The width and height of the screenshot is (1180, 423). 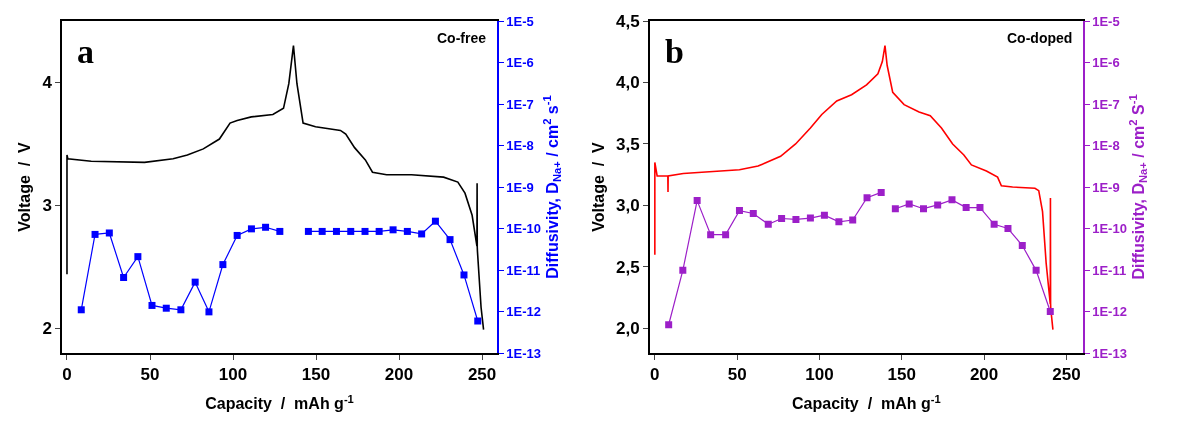 I want to click on y-tick-label: 2, so click(x=47, y=329).